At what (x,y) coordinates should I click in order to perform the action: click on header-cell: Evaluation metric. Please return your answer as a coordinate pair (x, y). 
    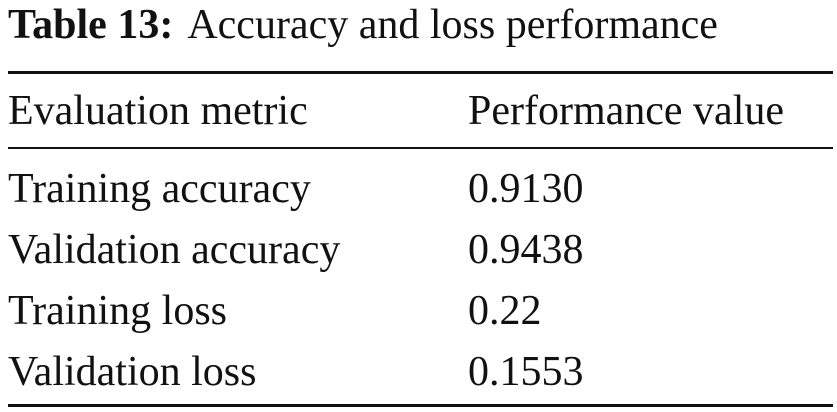
    Looking at the image, I should click on (158, 111).